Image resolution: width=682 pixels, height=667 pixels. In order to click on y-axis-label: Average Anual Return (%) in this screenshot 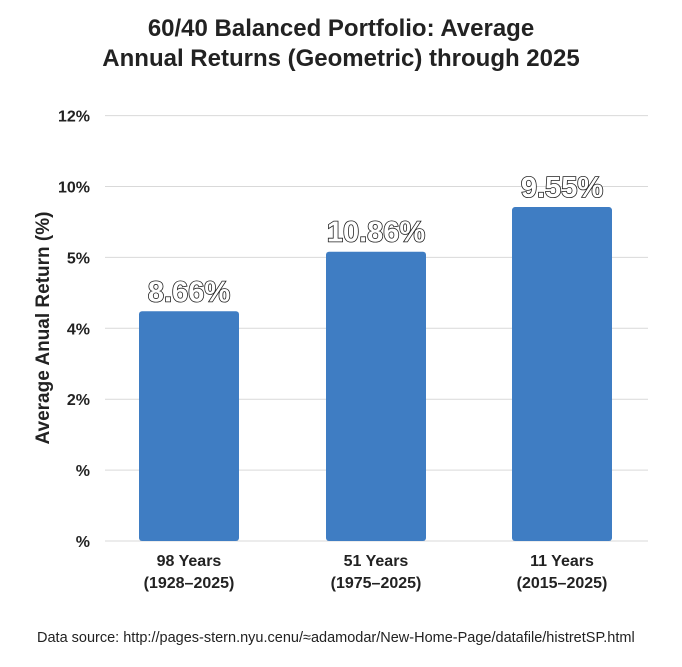, I will do `click(43, 328)`.